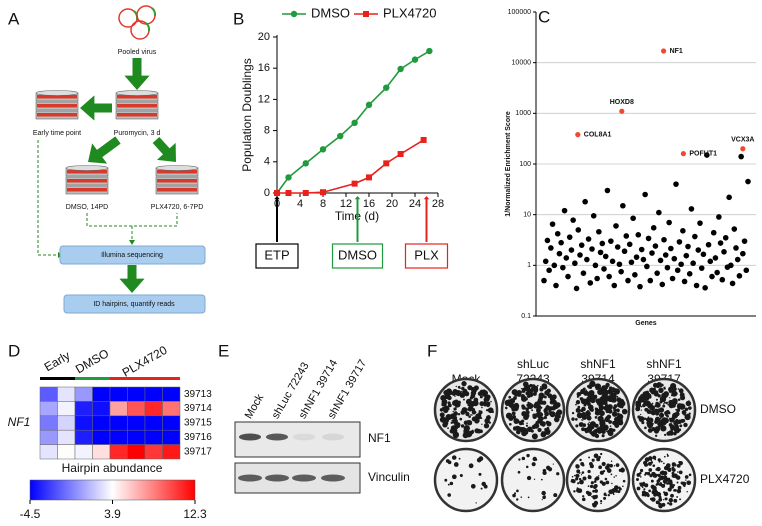 The height and width of the screenshot is (526, 762). I want to click on y-tick-label: 10000, so click(522, 63).